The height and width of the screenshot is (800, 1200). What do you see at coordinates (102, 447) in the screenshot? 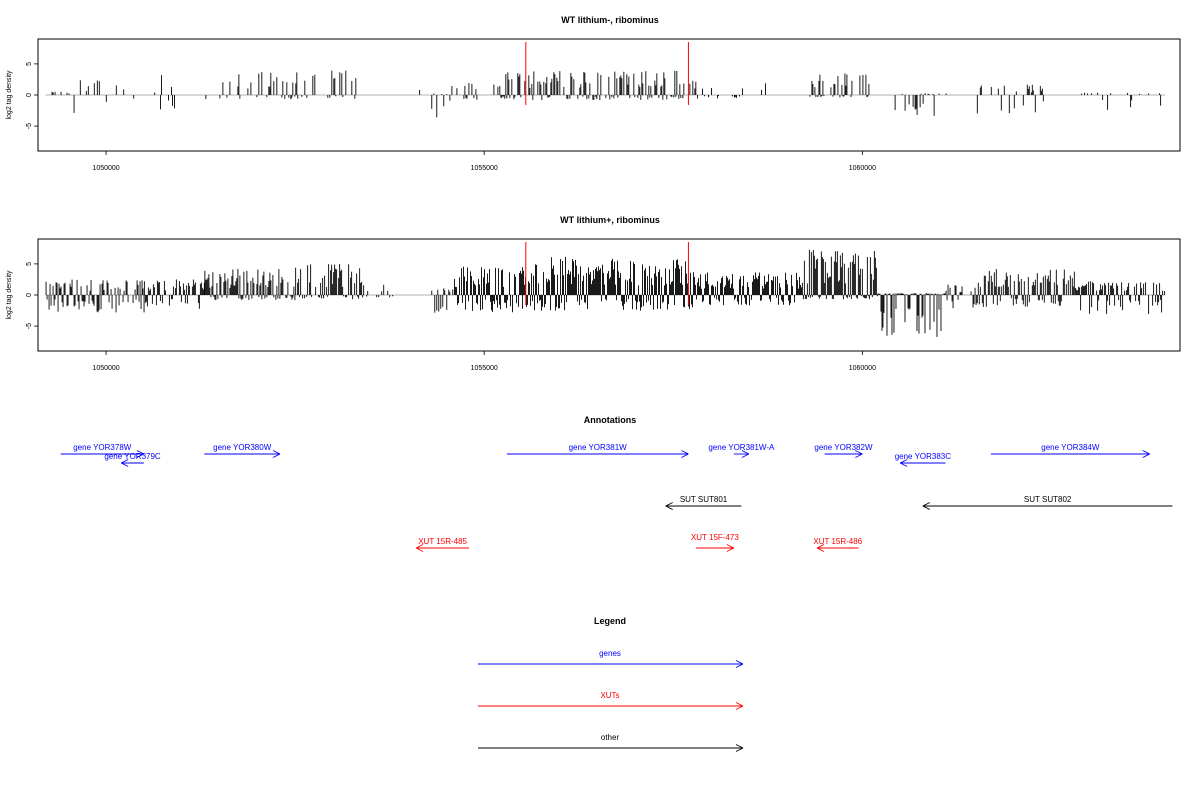
I see `feature-label: gene YOR378W` at bounding box center [102, 447].